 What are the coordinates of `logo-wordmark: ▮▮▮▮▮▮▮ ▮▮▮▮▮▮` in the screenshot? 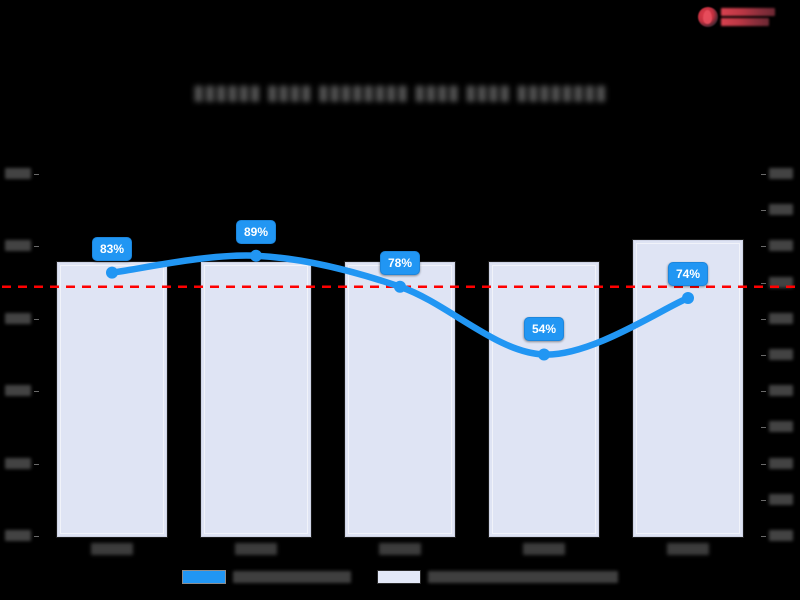 It's located at (748, 17).